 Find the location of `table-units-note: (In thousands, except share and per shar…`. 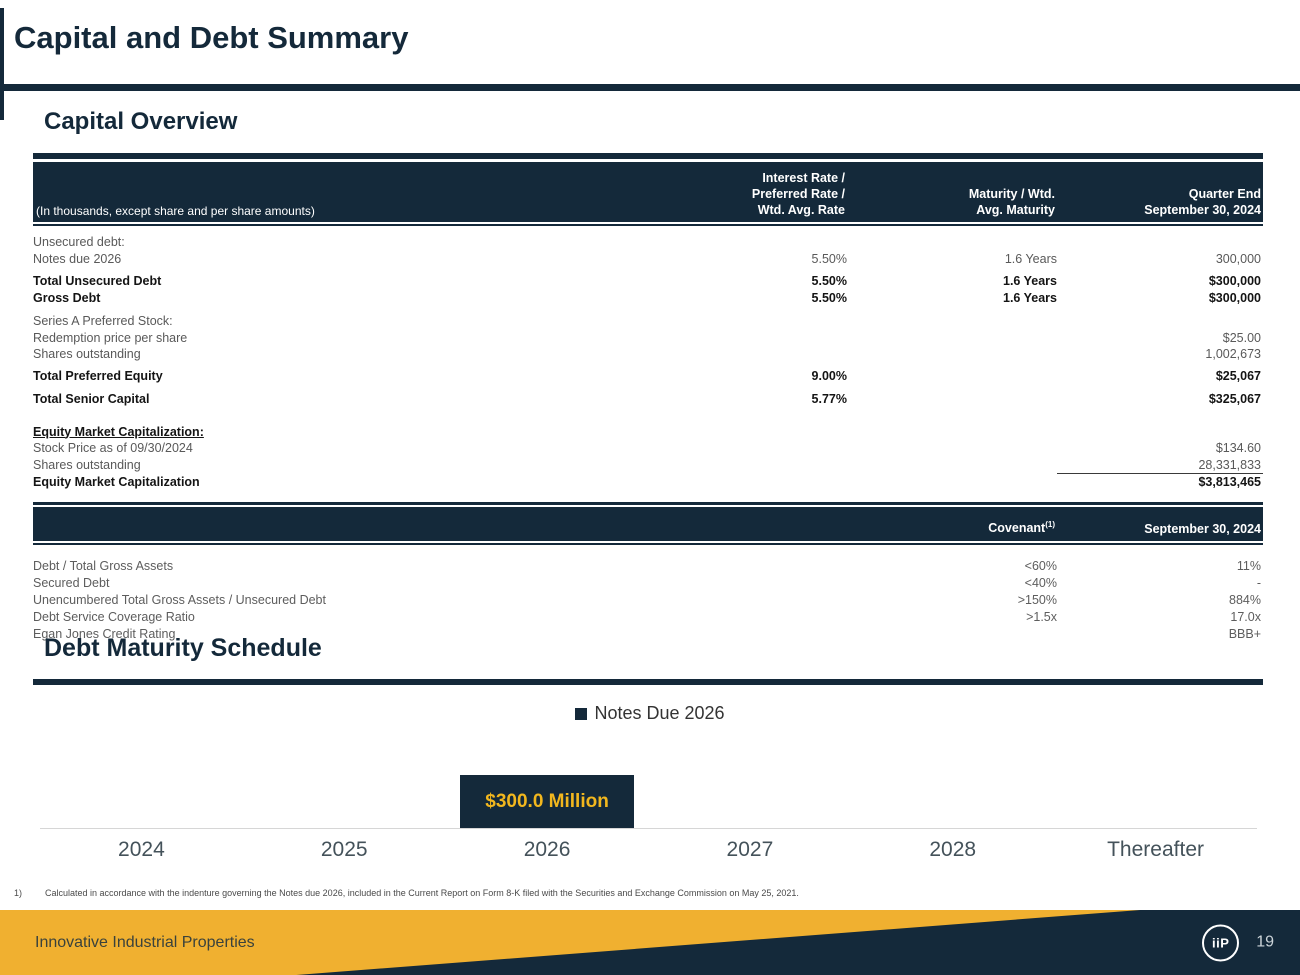

table-units-note: (In thousands, except share and per shar… is located at coordinates (175, 211).